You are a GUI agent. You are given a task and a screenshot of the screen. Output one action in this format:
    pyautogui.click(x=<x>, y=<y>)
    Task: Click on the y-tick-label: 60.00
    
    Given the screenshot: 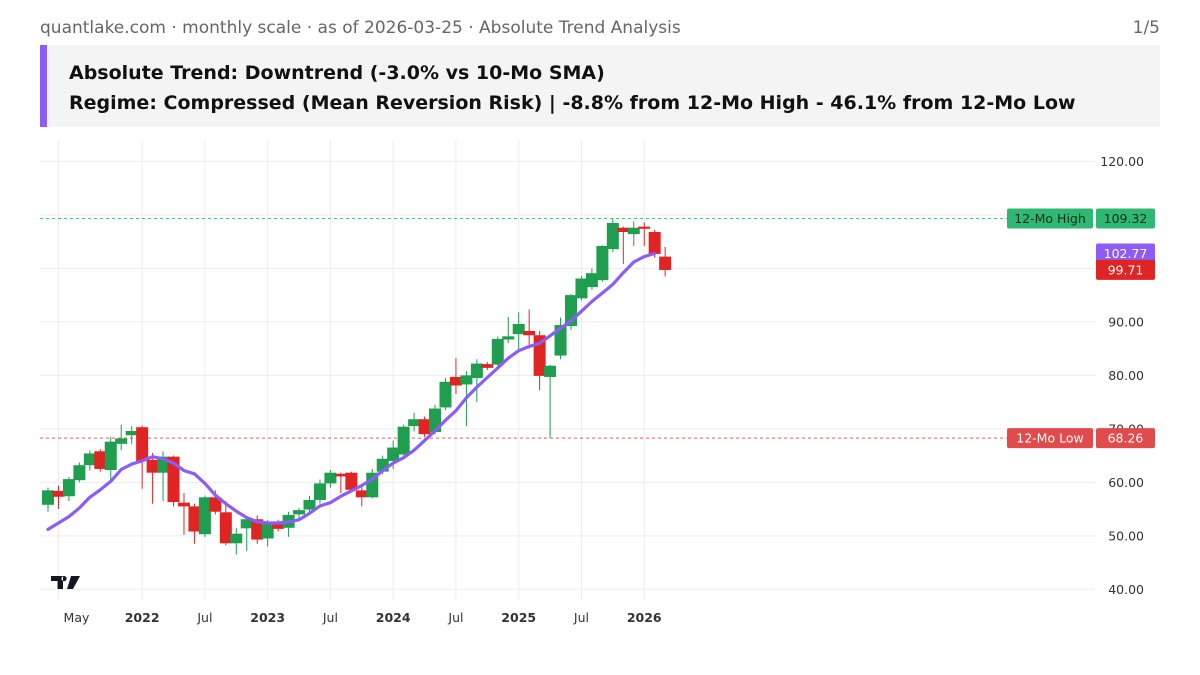 What is the action you would take?
    pyautogui.click(x=1126, y=482)
    